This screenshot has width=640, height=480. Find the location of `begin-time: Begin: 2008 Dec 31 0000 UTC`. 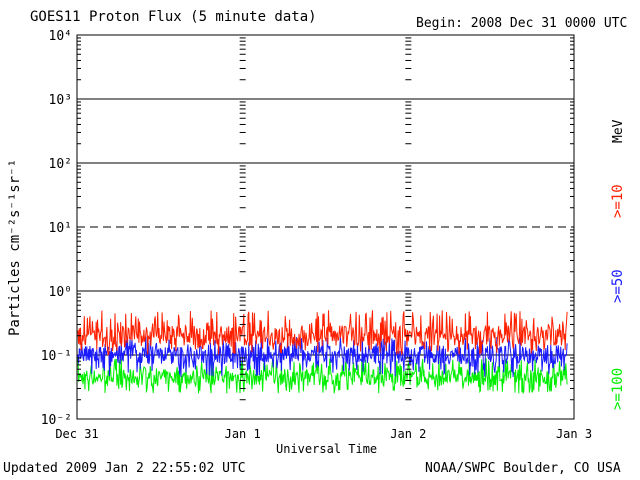

begin-time: Begin: 2008 Dec 31 0000 UTC is located at coordinates (522, 23).